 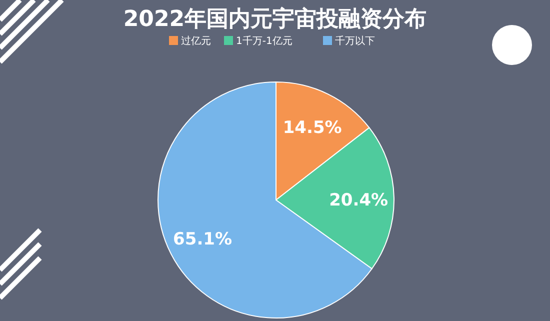 I want to click on data-label: 65.1%, so click(x=202, y=240).